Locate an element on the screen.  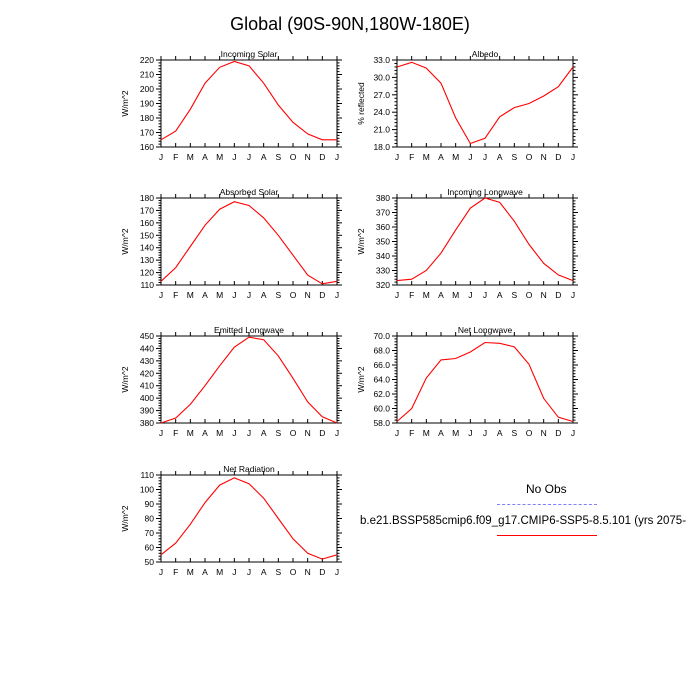
y-tick-label: 66.0 is located at coordinates (381, 365).